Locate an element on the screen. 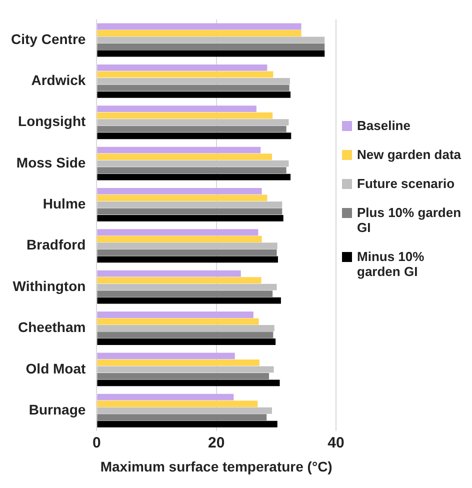 The width and height of the screenshot is (472, 488). x-tick-label: 20 is located at coordinates (216, 443).